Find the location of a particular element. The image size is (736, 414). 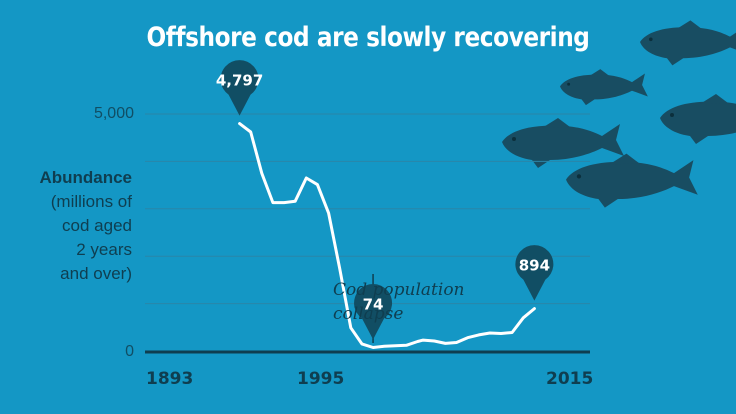

callout-pin: 74 is located at coordinates (373, 312).